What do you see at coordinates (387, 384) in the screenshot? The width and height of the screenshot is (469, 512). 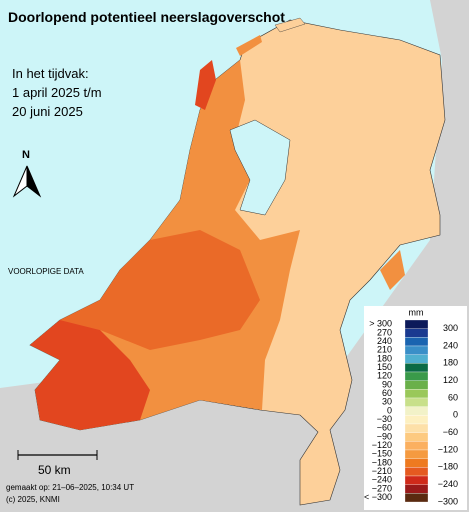 I see `legend-label: 90` at bounding box center [387, 384].